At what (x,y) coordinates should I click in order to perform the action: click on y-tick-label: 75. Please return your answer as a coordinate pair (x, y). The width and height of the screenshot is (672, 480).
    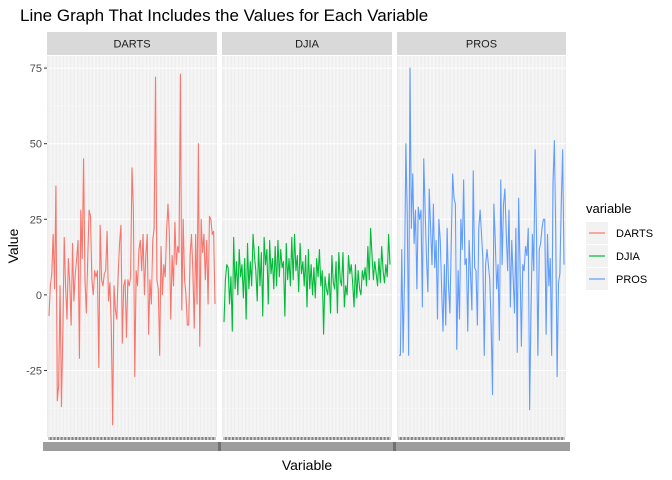
    Looking at the image, I should click on (36, 69).